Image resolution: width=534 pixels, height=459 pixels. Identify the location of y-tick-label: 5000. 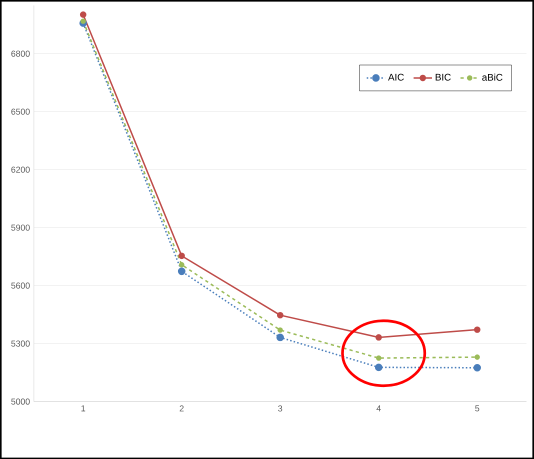
(20, 401).